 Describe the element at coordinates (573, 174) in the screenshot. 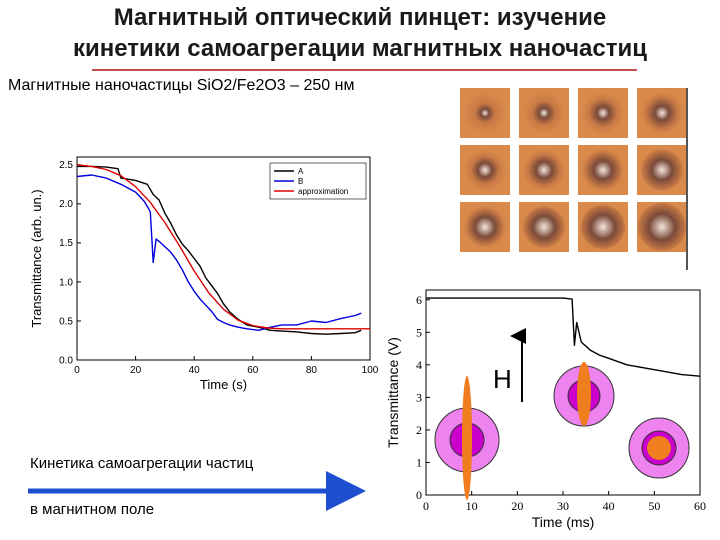

I see `micrograph-grid` at that location.